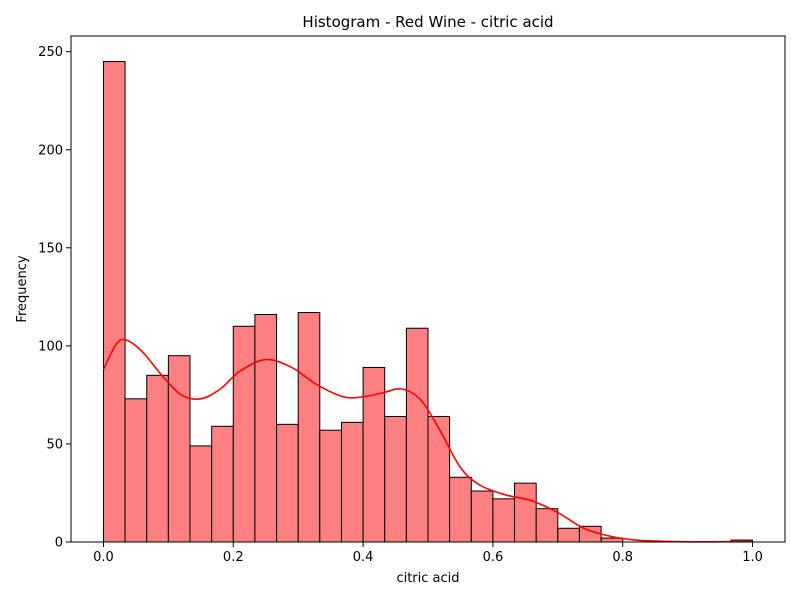  I want to click on x-tick-label: 0.2, so click(233, 557).